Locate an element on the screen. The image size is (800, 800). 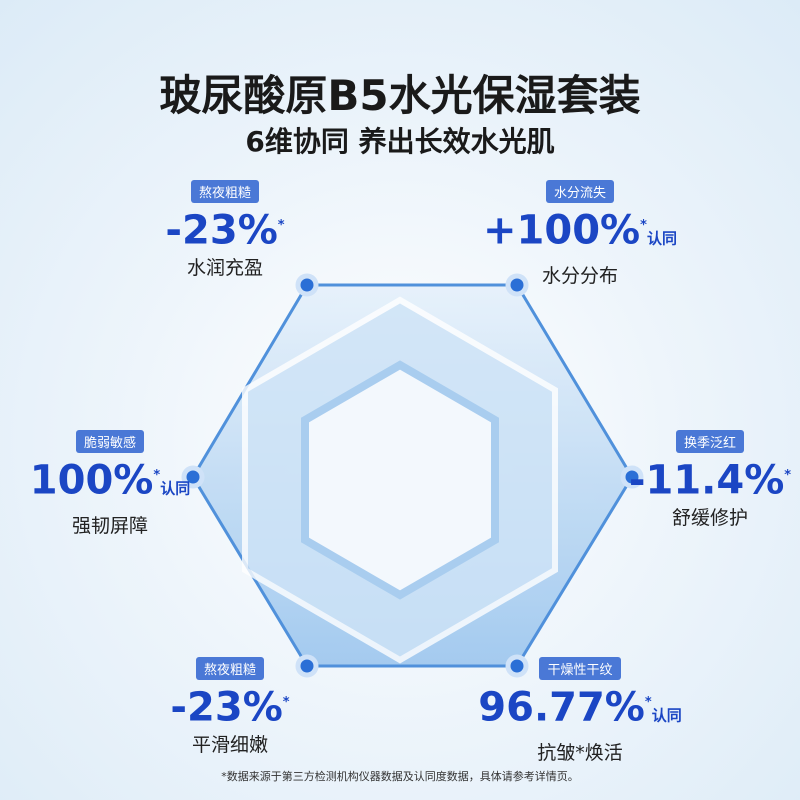
value: 96.77% is located at coordinates (561, 707).